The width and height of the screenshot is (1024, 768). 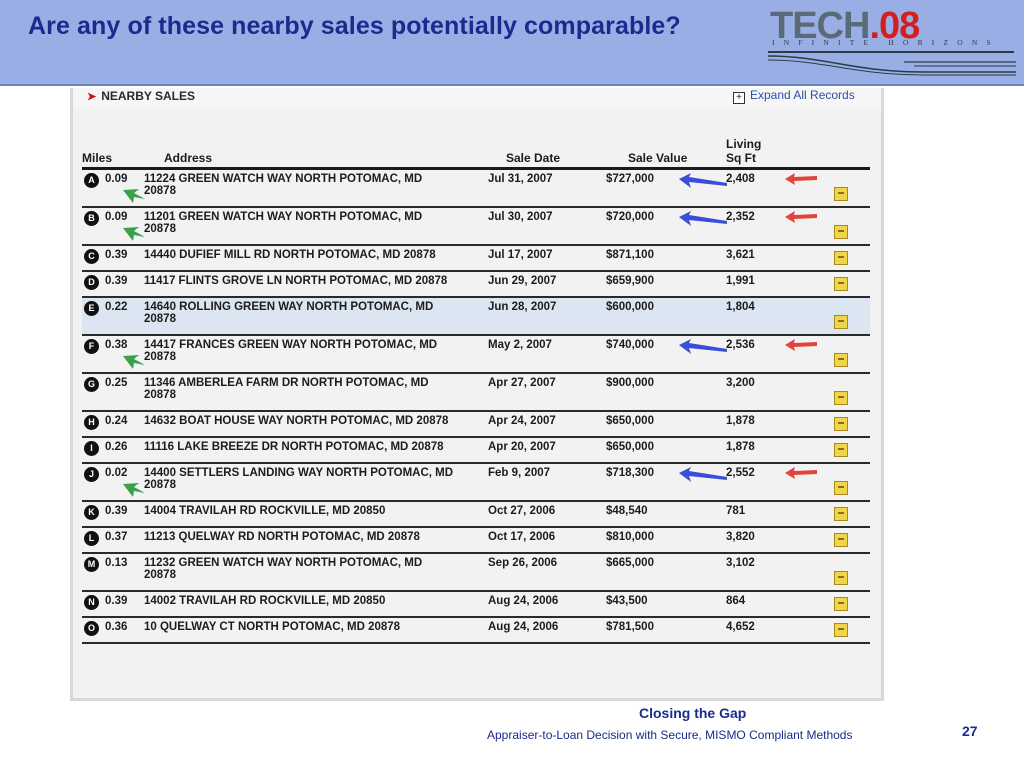 I want to click on map-marker-icon: H, so click(x=91, y=422).